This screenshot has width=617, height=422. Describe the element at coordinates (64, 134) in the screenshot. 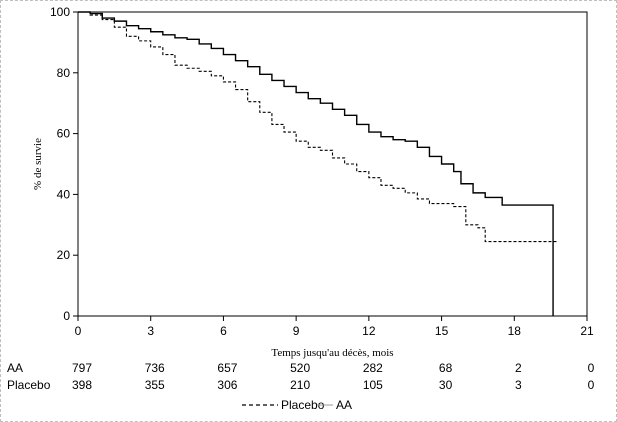

I see `y-tick-label: 60` at that location.